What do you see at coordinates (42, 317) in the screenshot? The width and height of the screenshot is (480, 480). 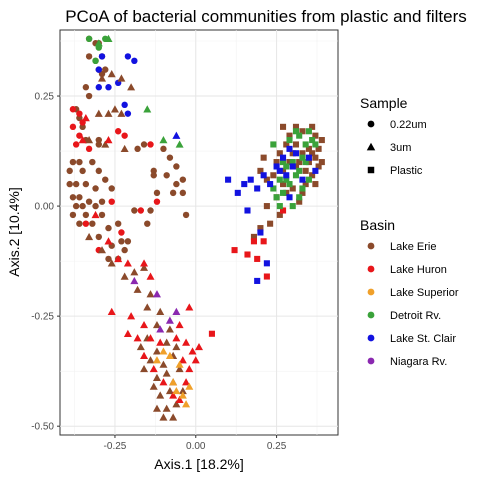 I see `y-tick-label: -0.25` at bounding box center [42, 317].